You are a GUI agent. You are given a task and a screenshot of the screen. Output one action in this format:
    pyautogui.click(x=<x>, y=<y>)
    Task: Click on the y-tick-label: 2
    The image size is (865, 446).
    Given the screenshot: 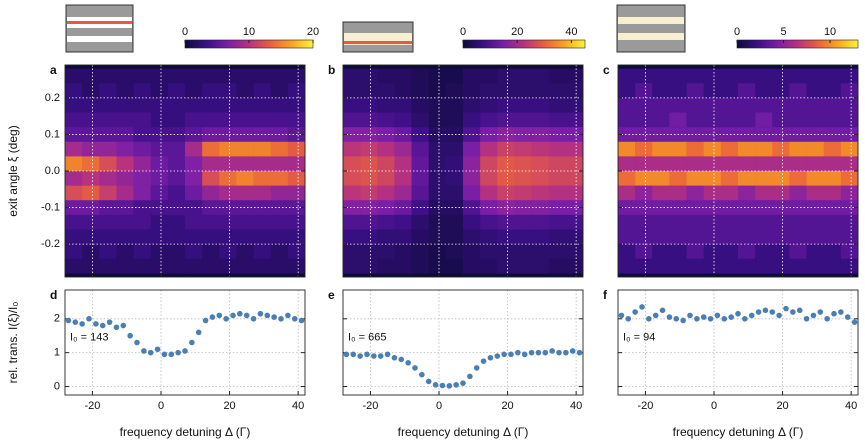 What is the action you would take?
    pyautogui.click(x=57, y=319)
    